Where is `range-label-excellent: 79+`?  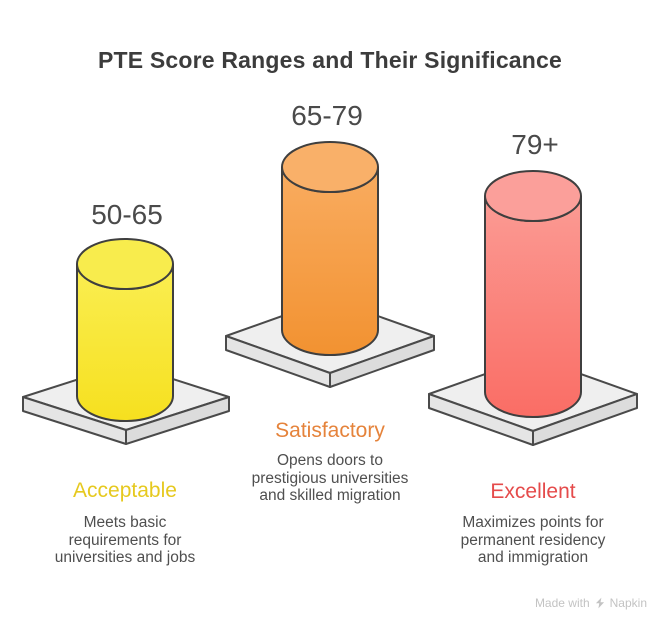 range-label-excellent: 79+ is located at coordinates (535, 144).